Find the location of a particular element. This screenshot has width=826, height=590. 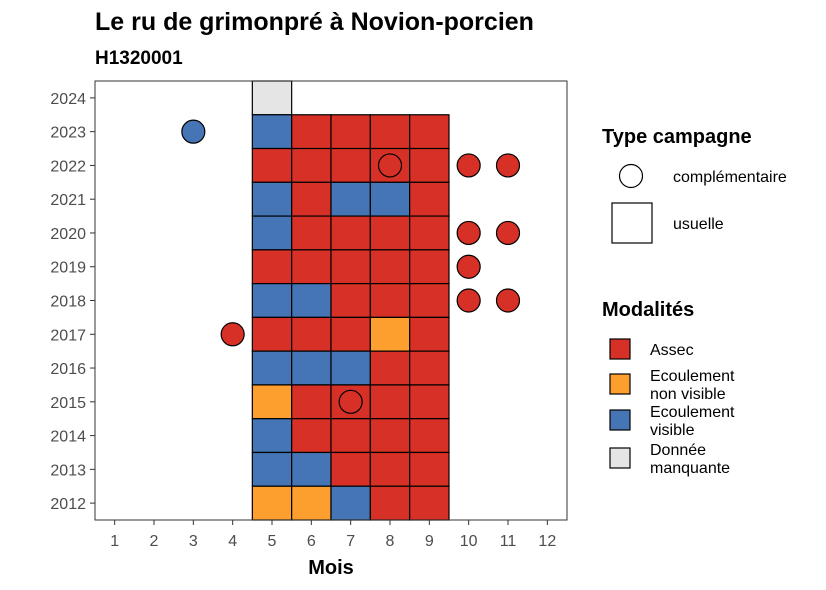

y-tick-label: 2016 is located at coordinates (68, 369).